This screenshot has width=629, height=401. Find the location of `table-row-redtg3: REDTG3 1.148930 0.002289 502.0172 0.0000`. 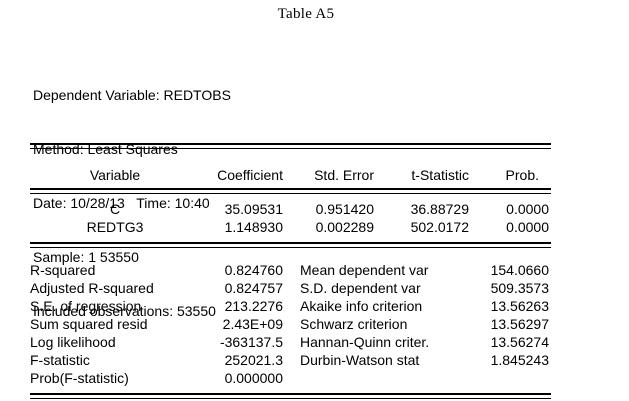

table-row-redtg3: REDTG3 1.148930 0.002289 502.0172 0.0000 is located at coordinates (290, 227).